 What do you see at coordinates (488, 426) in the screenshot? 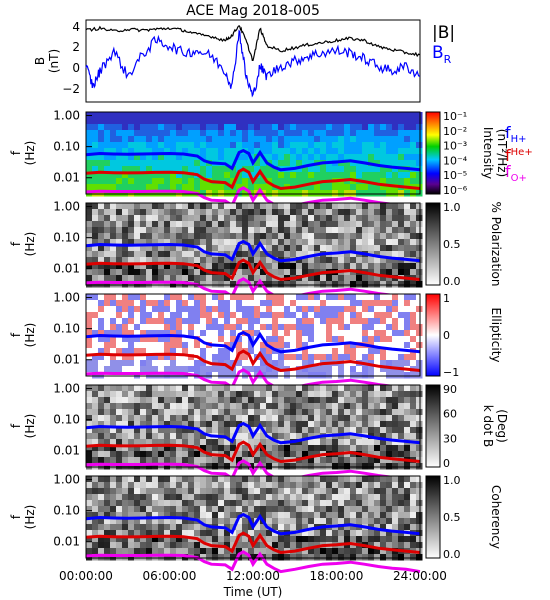
I see `colorbar-label: k dot B` at bounding box center [488, 426].